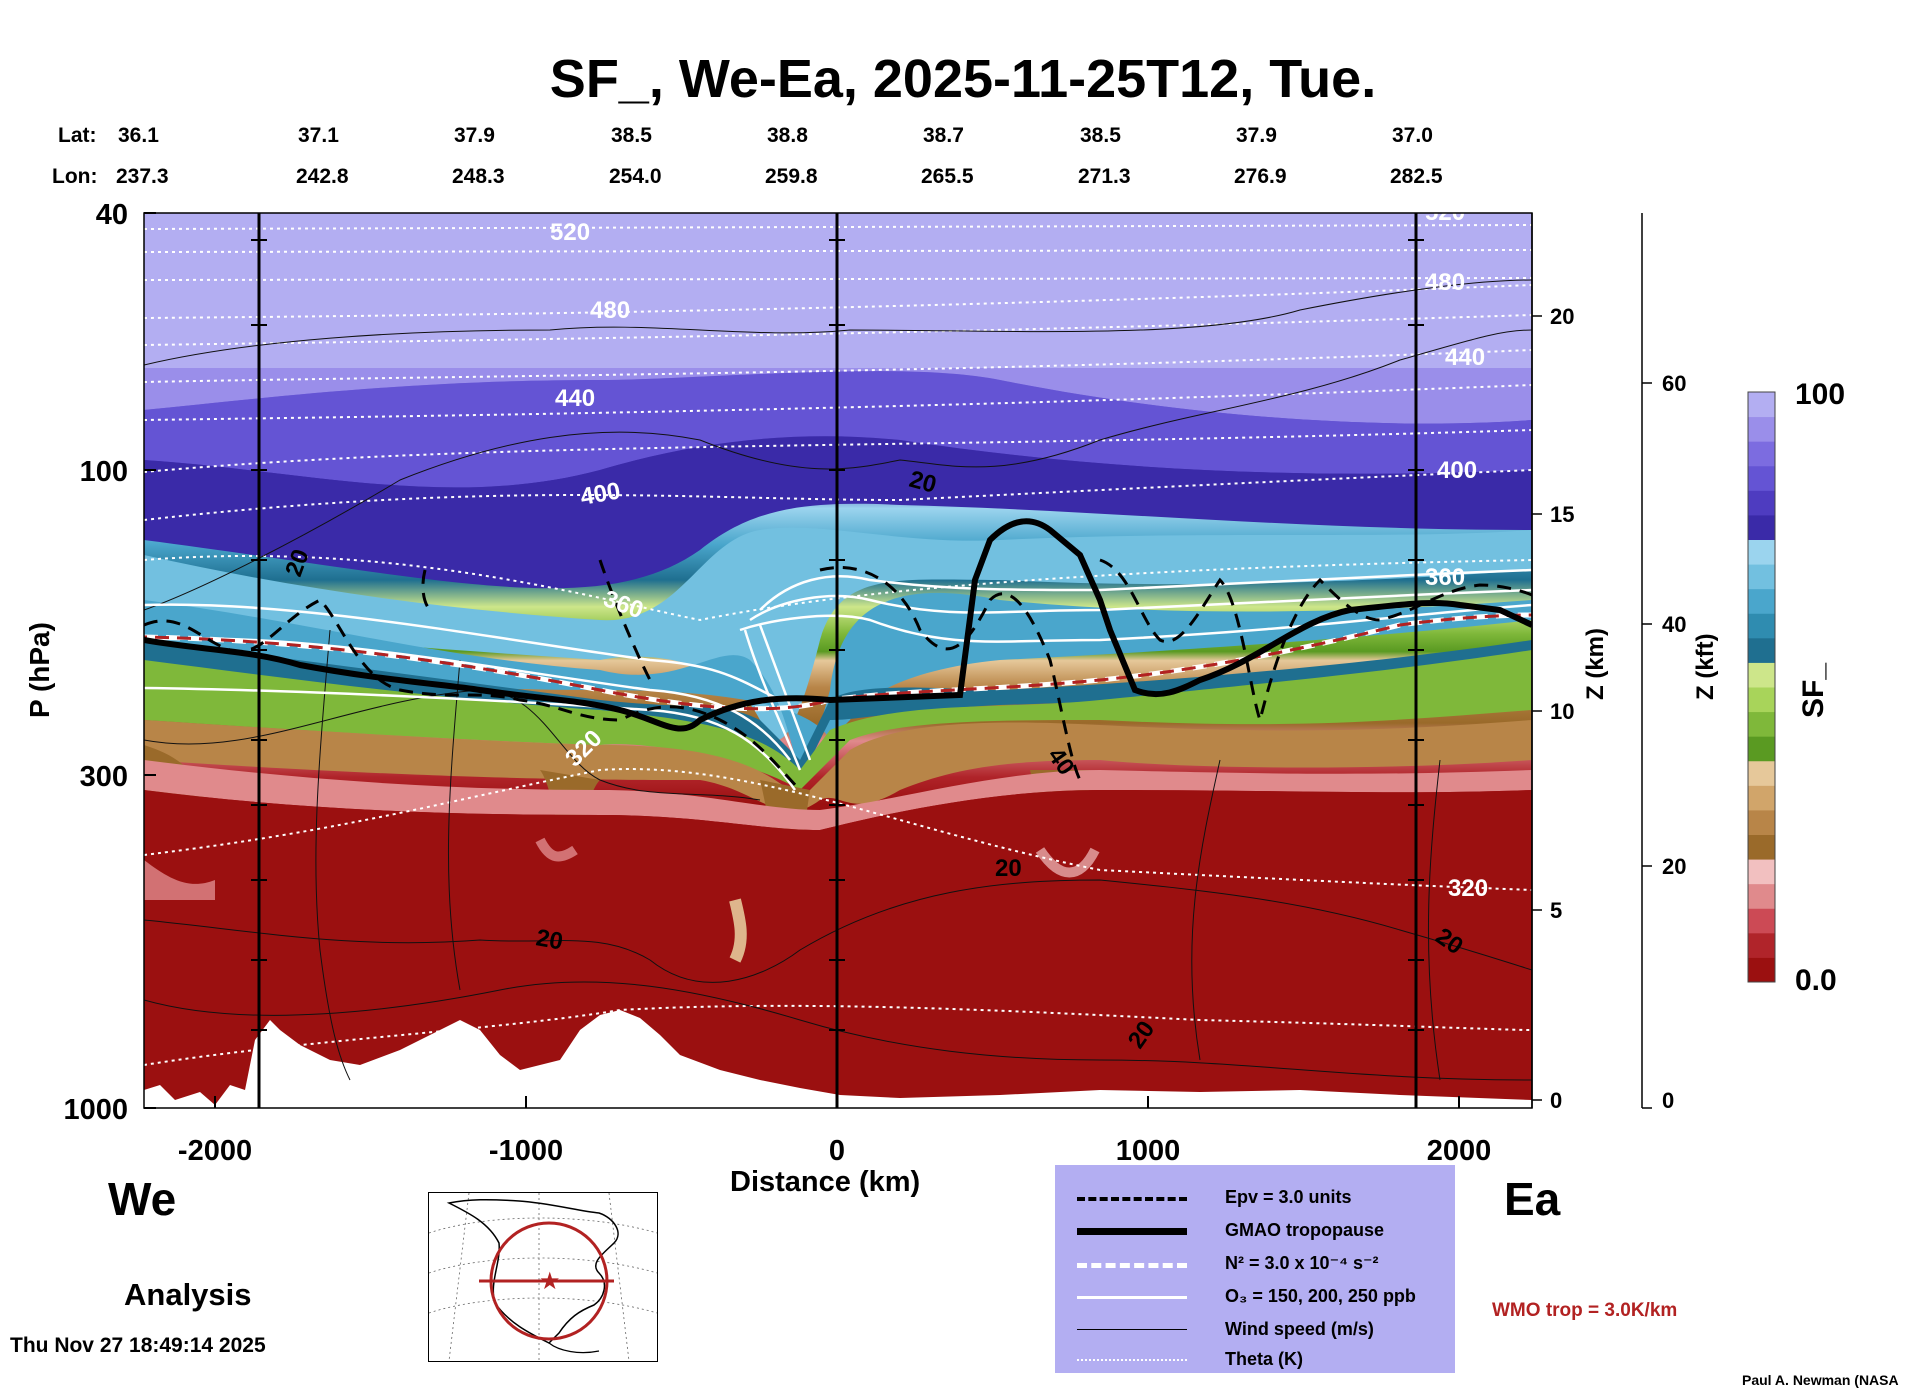 The width and height of the screenshot is (1926, 1394). What do you see at coordinates (1668, 1100) in the screenshot?
I see `zkft-0: 0` at bounding box center [1668, 1100].